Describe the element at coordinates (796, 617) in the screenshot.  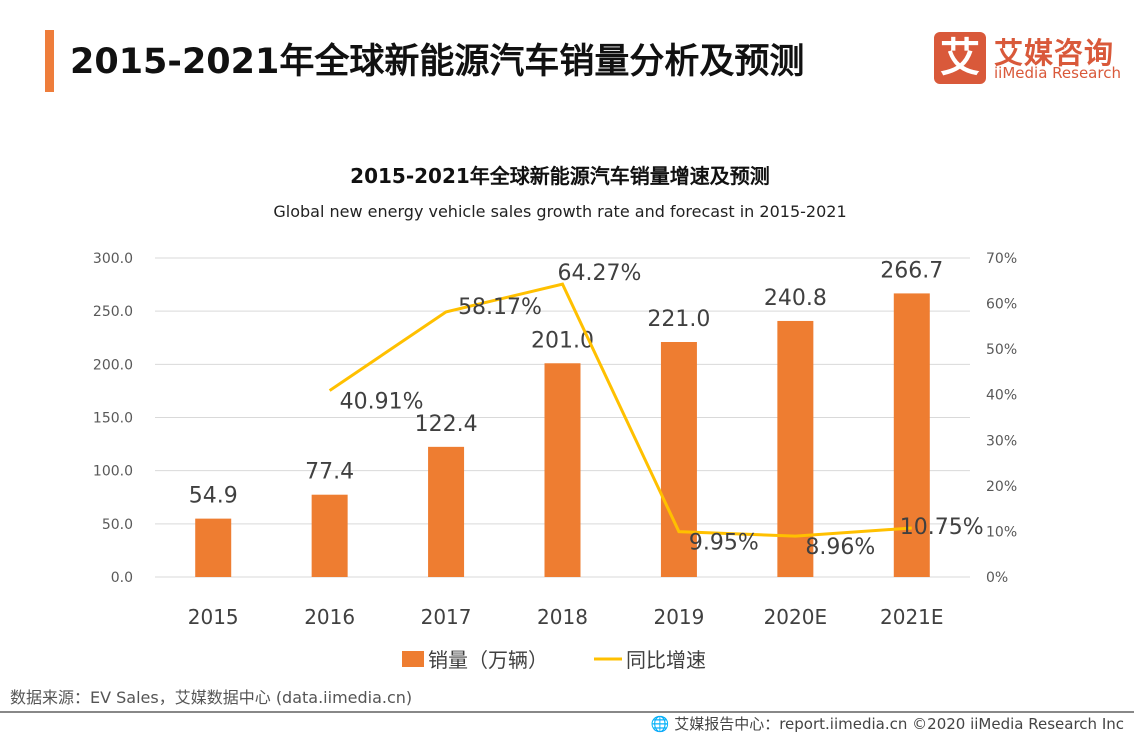
I see `x-tick-label: 2020E` at that location.